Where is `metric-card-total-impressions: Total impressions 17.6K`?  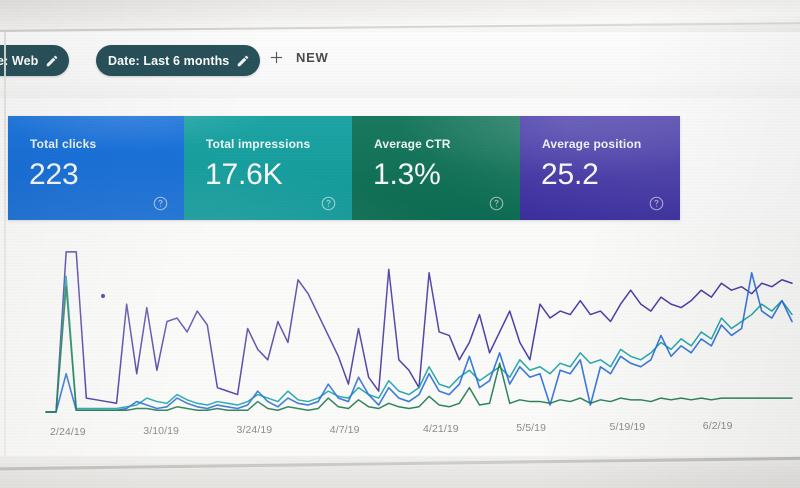 metric-card-total-impressions: Total impressions 17.6K is located at coordinates (268, 168).